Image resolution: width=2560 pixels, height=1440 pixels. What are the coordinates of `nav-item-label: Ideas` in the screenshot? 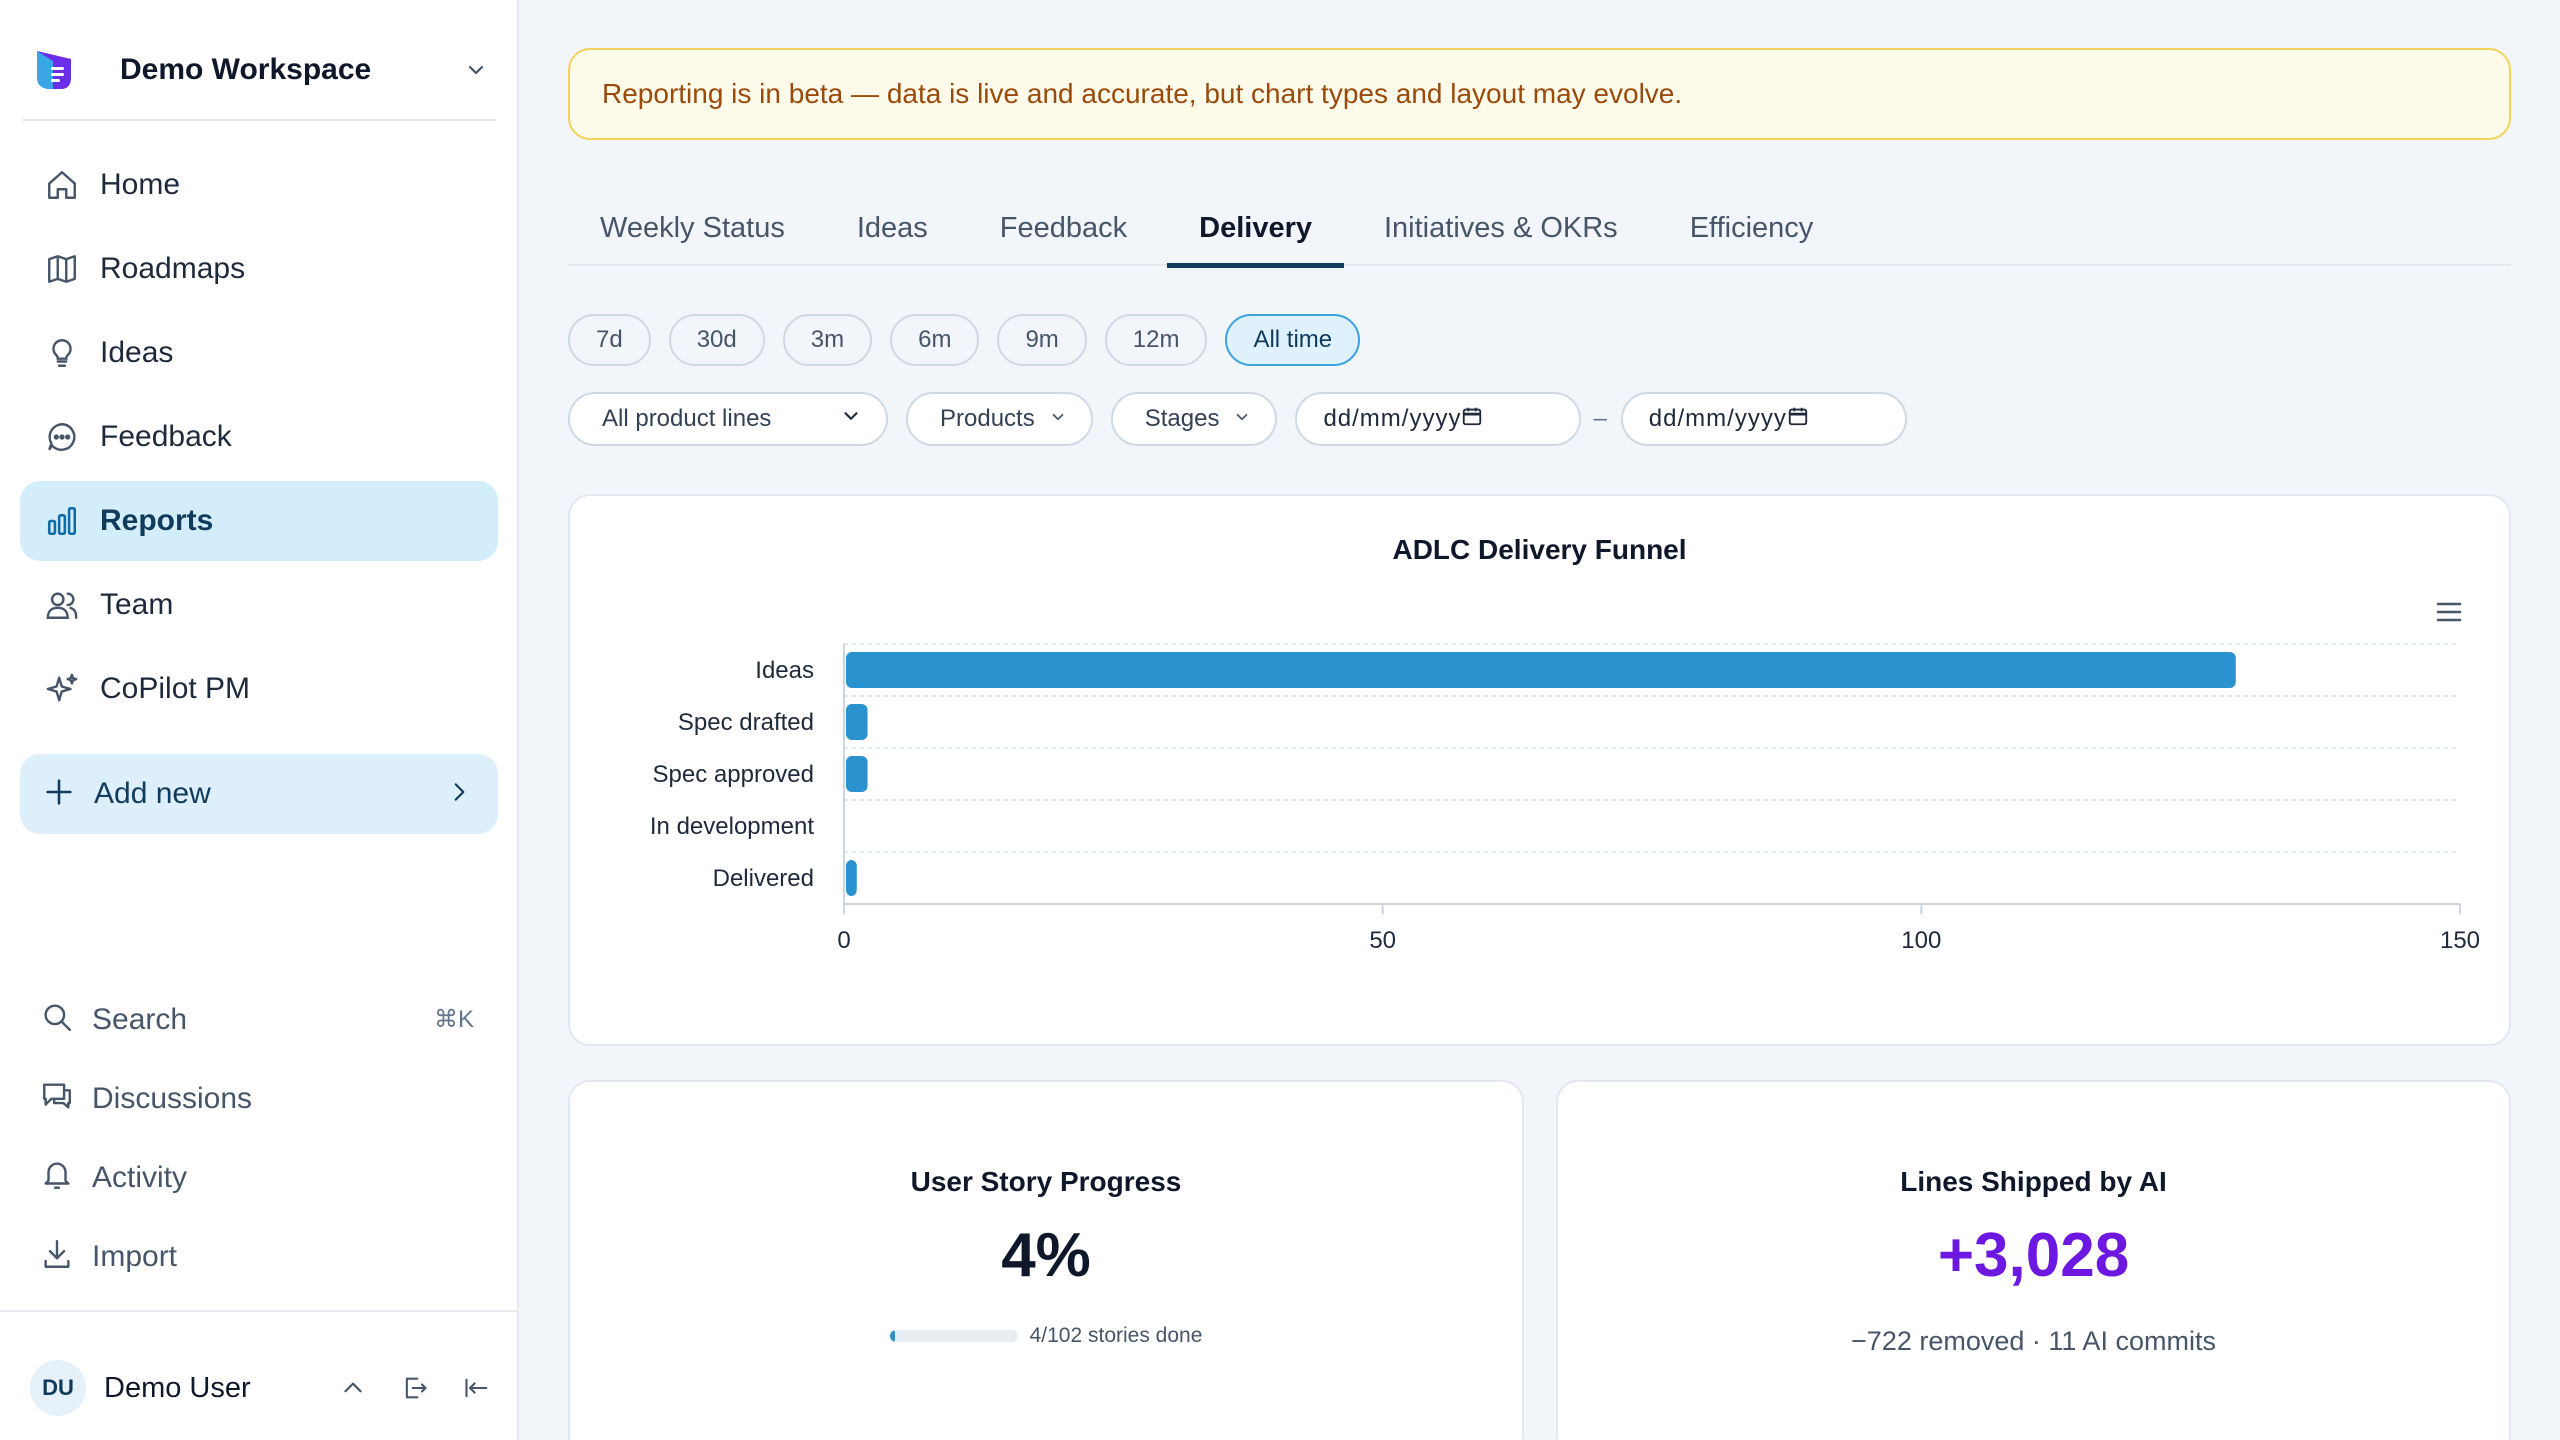 It's located at (137, 352).